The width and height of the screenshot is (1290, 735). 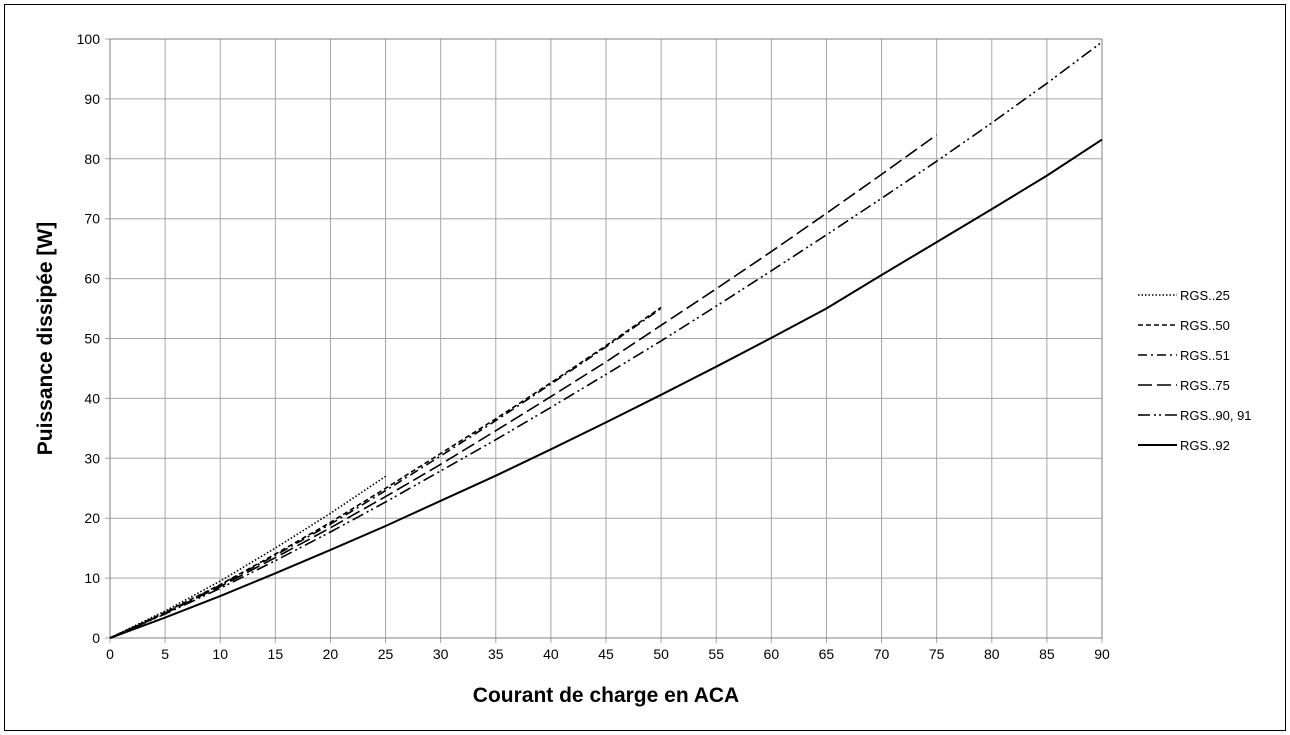 What do you see at coordinates (1205, 295) in the screenshot?
I see `legend-label: RGS..25` at bounding box center [1205, 295].